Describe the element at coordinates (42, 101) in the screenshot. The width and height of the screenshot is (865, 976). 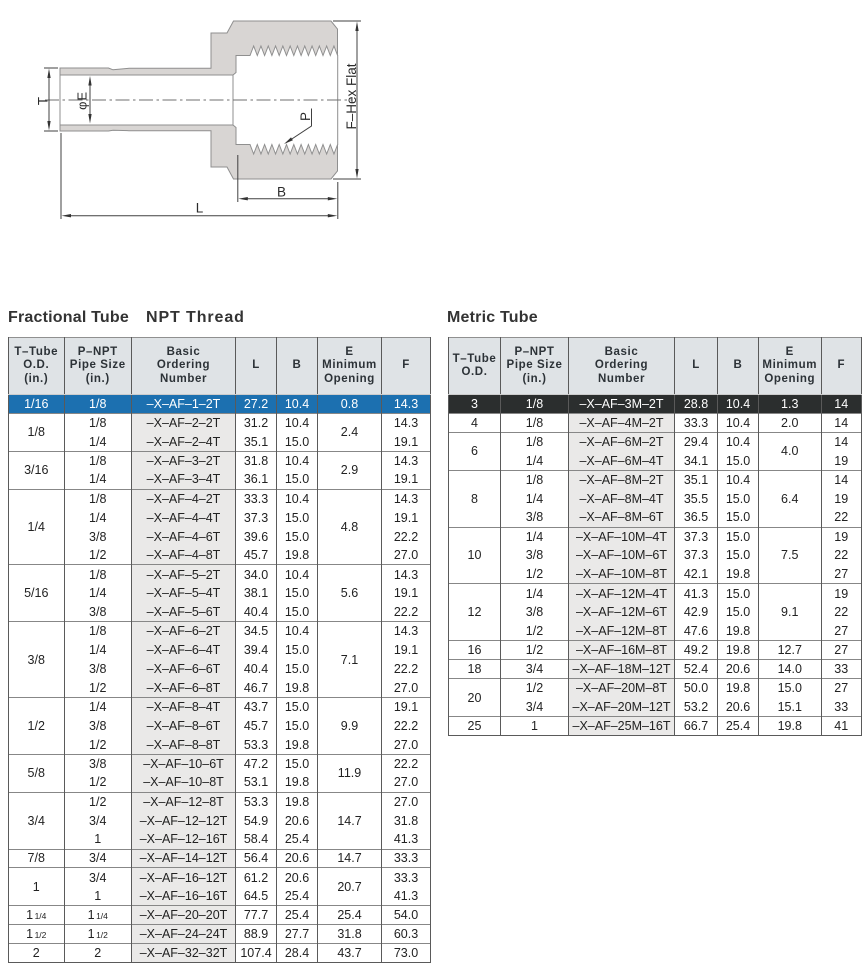
I see `svg-text: T` at that location.